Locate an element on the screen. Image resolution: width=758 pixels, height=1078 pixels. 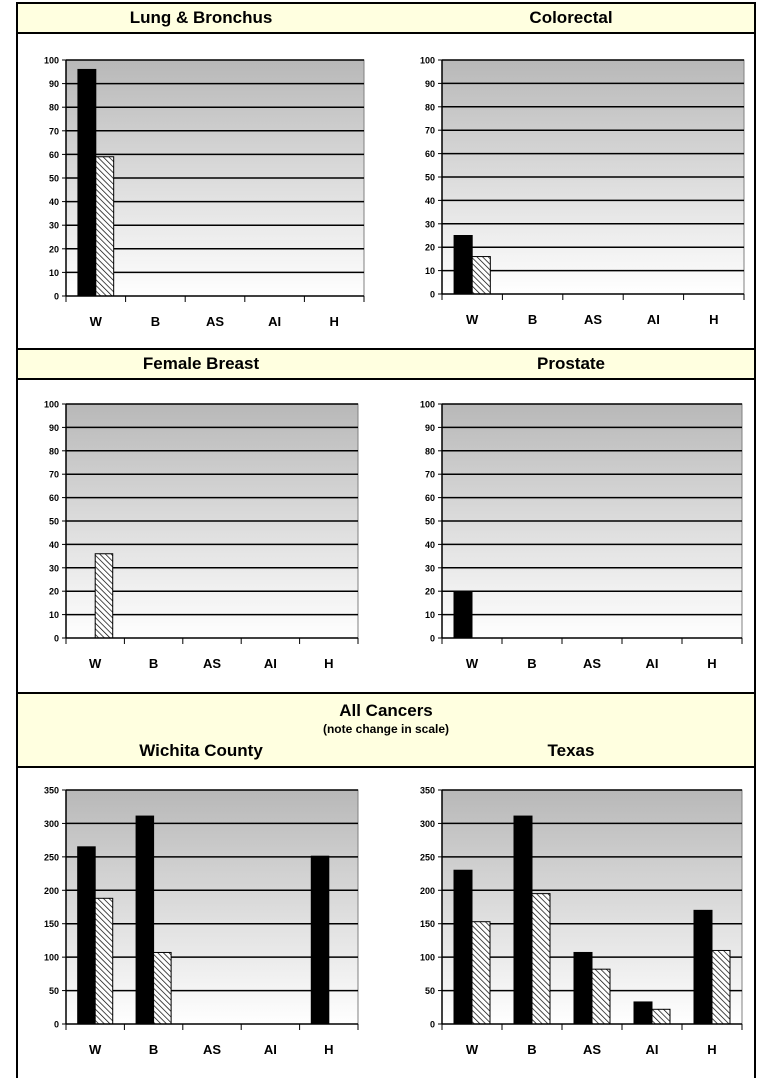
chart-lung-bronchus: 0 10 20 30 40 50 60 70 80 90 100 W B AS AI H is located at coordinates (204, 192).